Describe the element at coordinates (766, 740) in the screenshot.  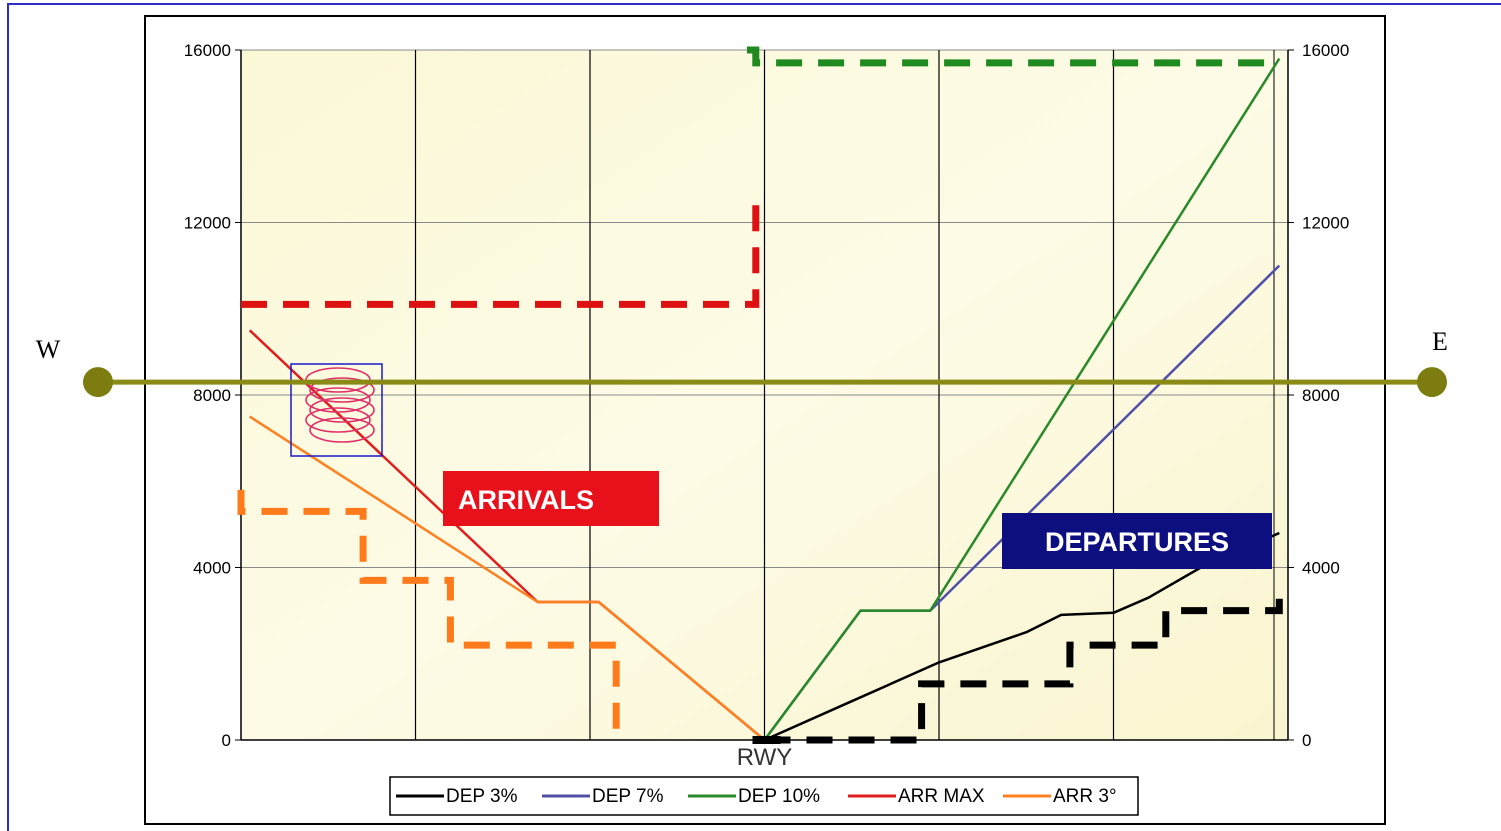
I see `runway-marker` at that location.